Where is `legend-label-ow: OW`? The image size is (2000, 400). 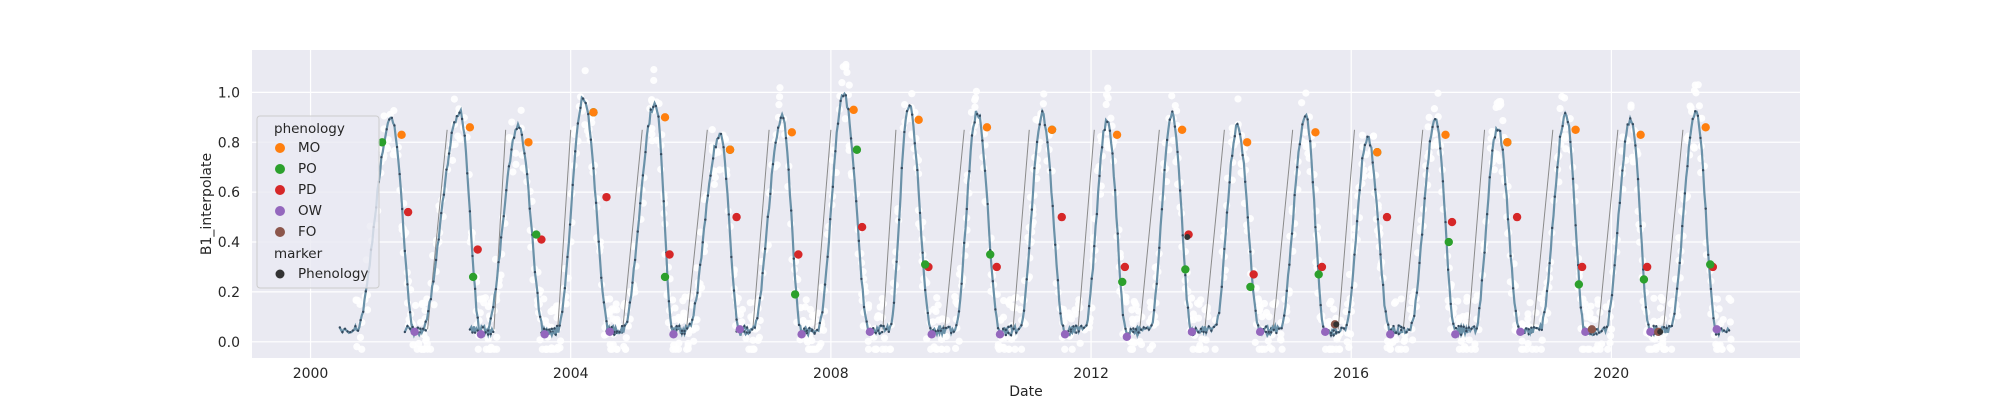
legend-label-ow: OW is located at coordinates (310, 211).